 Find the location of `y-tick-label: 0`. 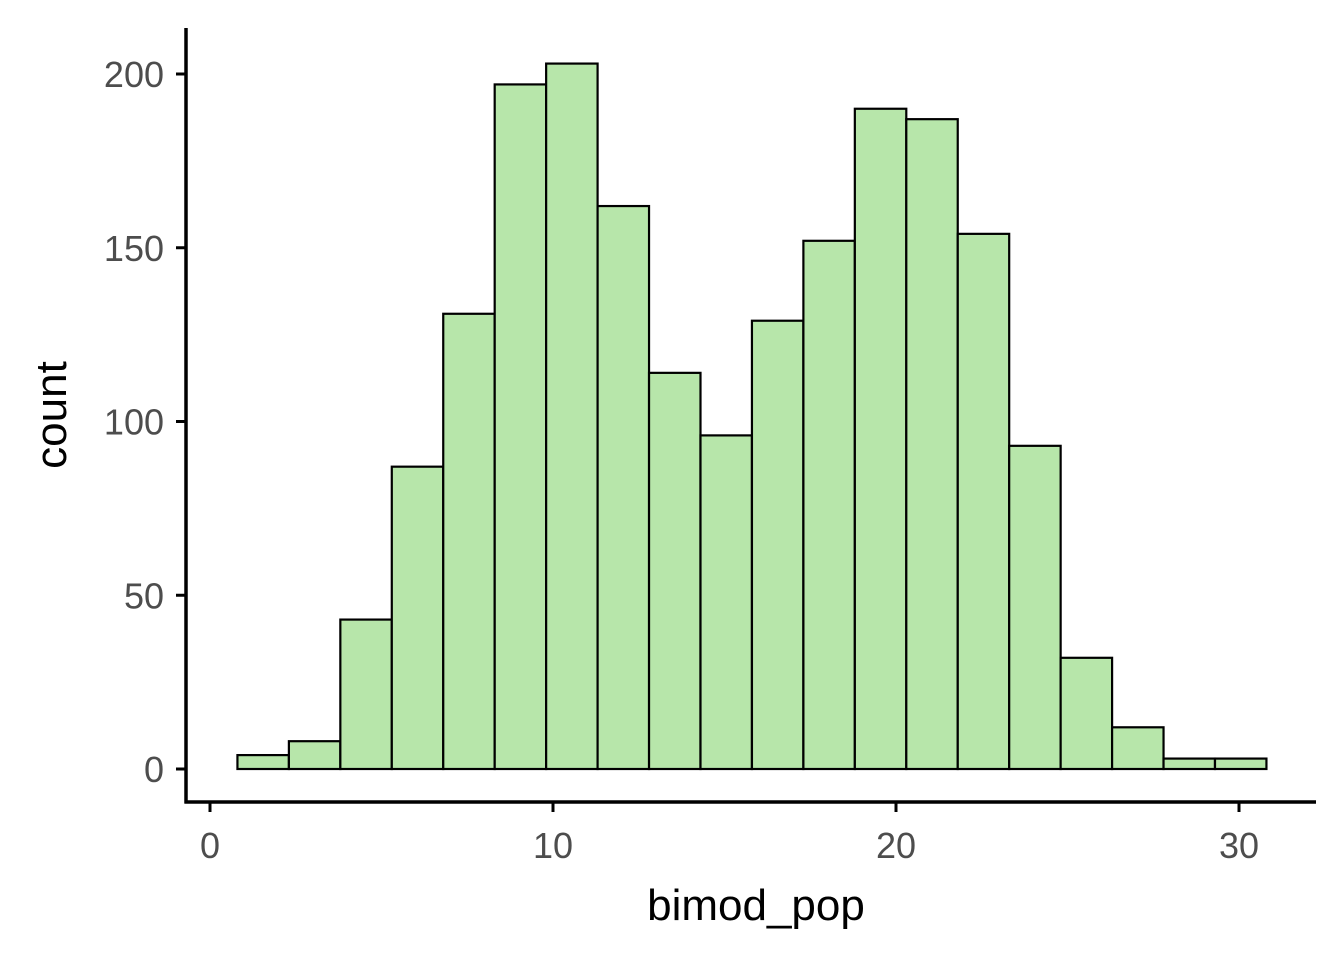

y-tick-label: 0 is located at coordinates (154, 769).